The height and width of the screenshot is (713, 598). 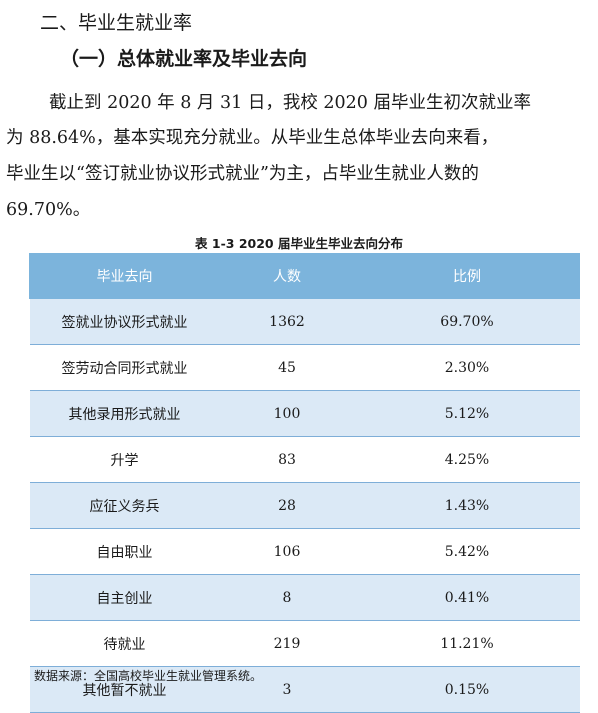 I want to click on header-count: 人数, so click(x=287, y=276).